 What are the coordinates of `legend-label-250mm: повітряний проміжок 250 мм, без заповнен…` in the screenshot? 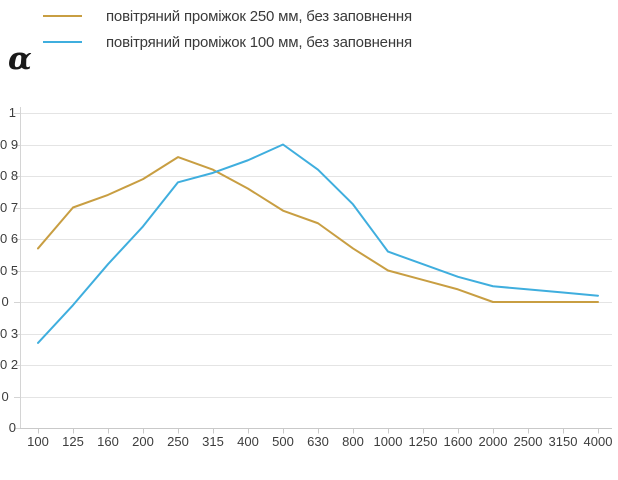 It's located at (259, 16).